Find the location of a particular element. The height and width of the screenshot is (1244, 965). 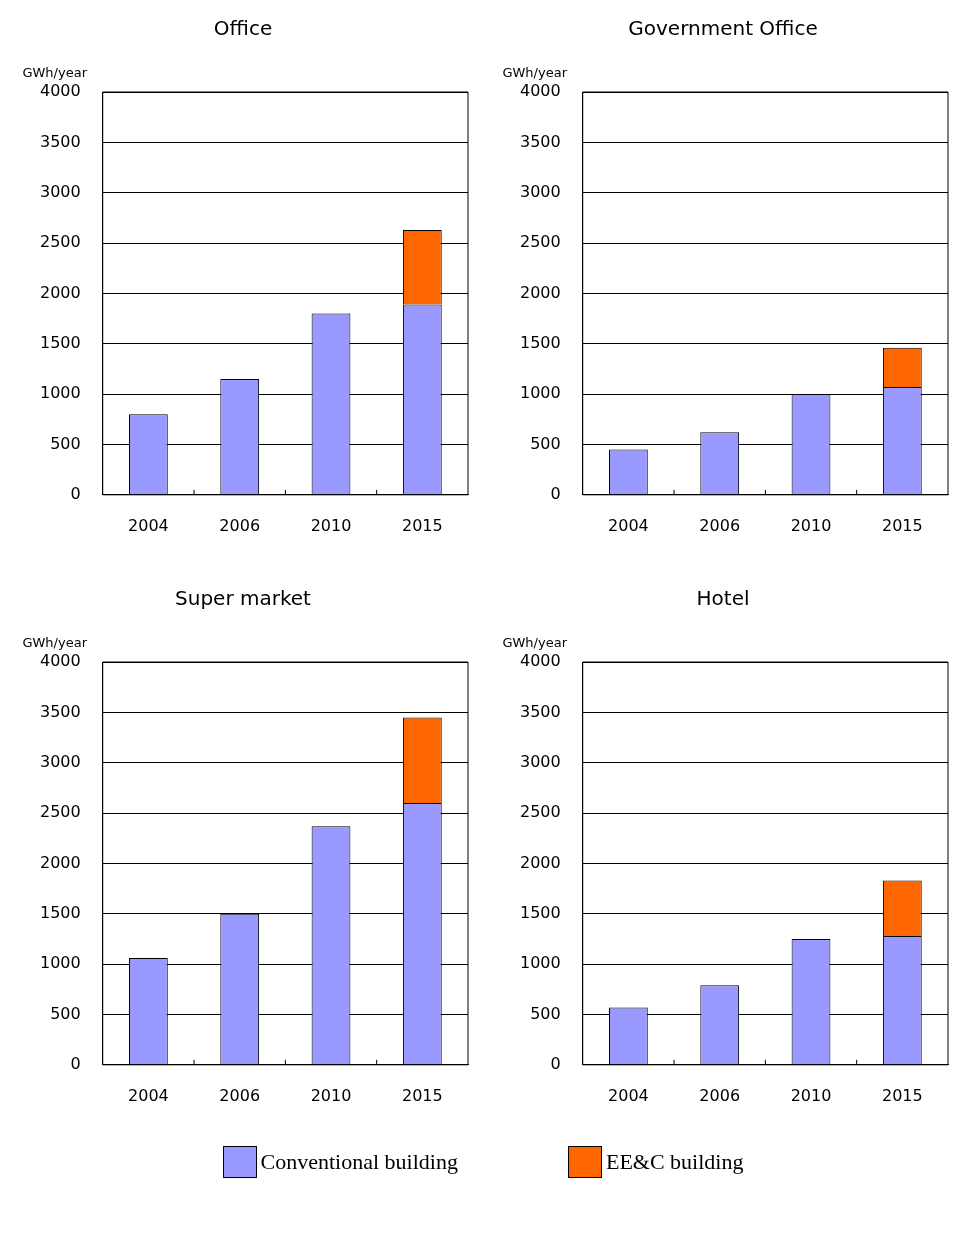

chart-title: Office is located at coordinates (243, 28).